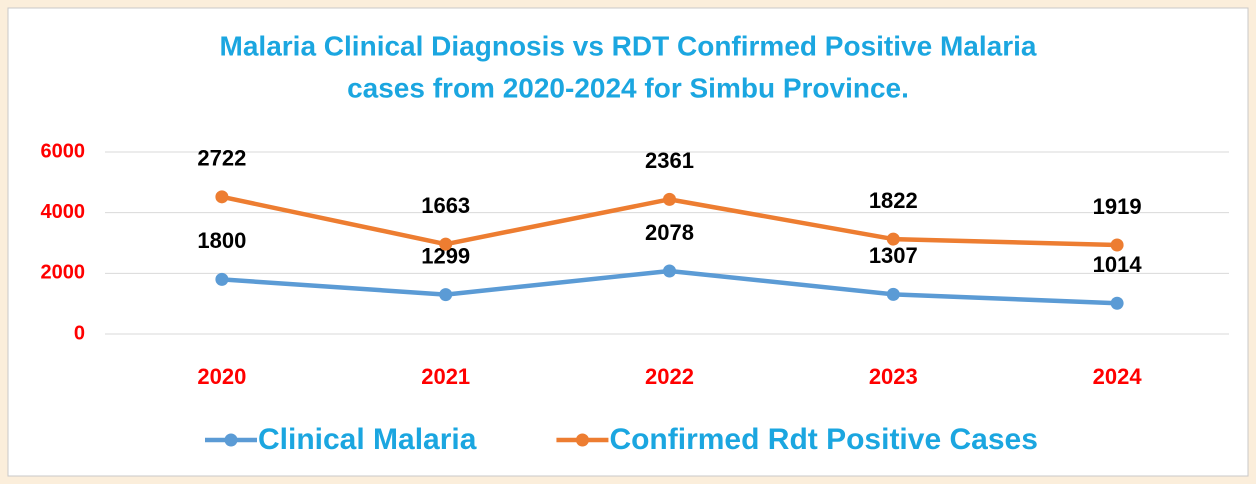 This screenshot has width=1256, height=484. I want to click on x-tick-label: 2023, so click(893, 376).